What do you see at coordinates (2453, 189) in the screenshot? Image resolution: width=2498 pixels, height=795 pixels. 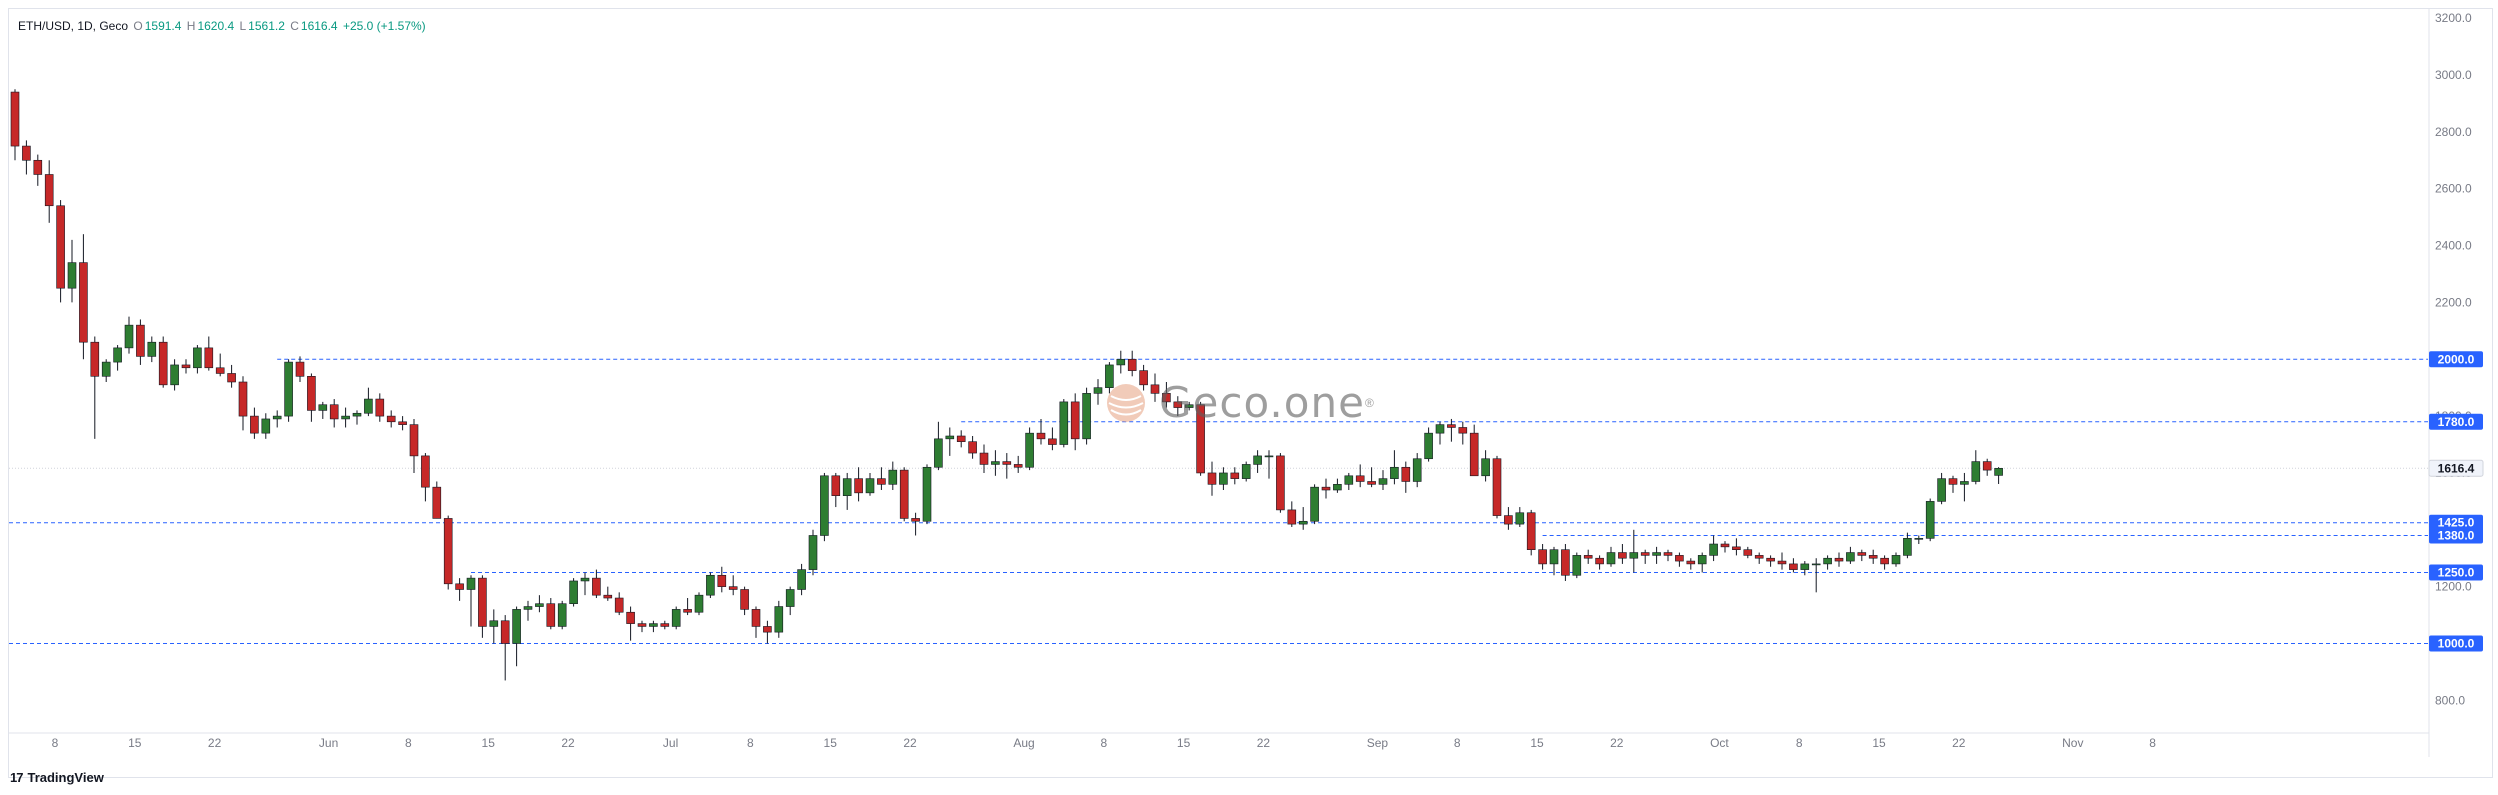 I see `y-tick-label: 2600.0` at bounding box center [2453, 189].